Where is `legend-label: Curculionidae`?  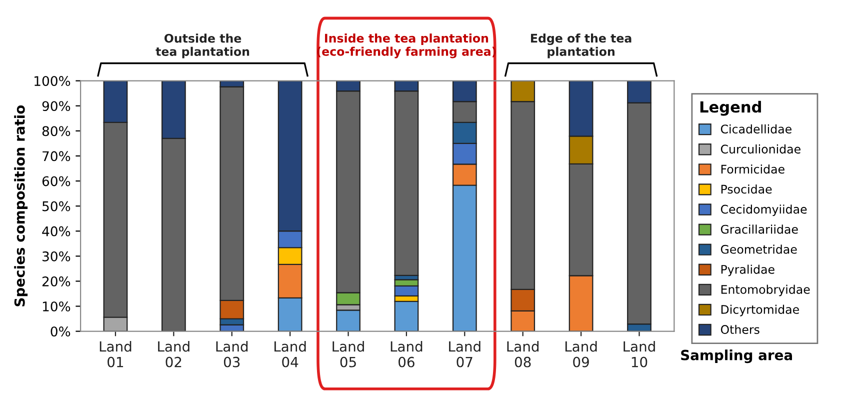
legend-label: Curculionidae is located at coordinates (760, 149).